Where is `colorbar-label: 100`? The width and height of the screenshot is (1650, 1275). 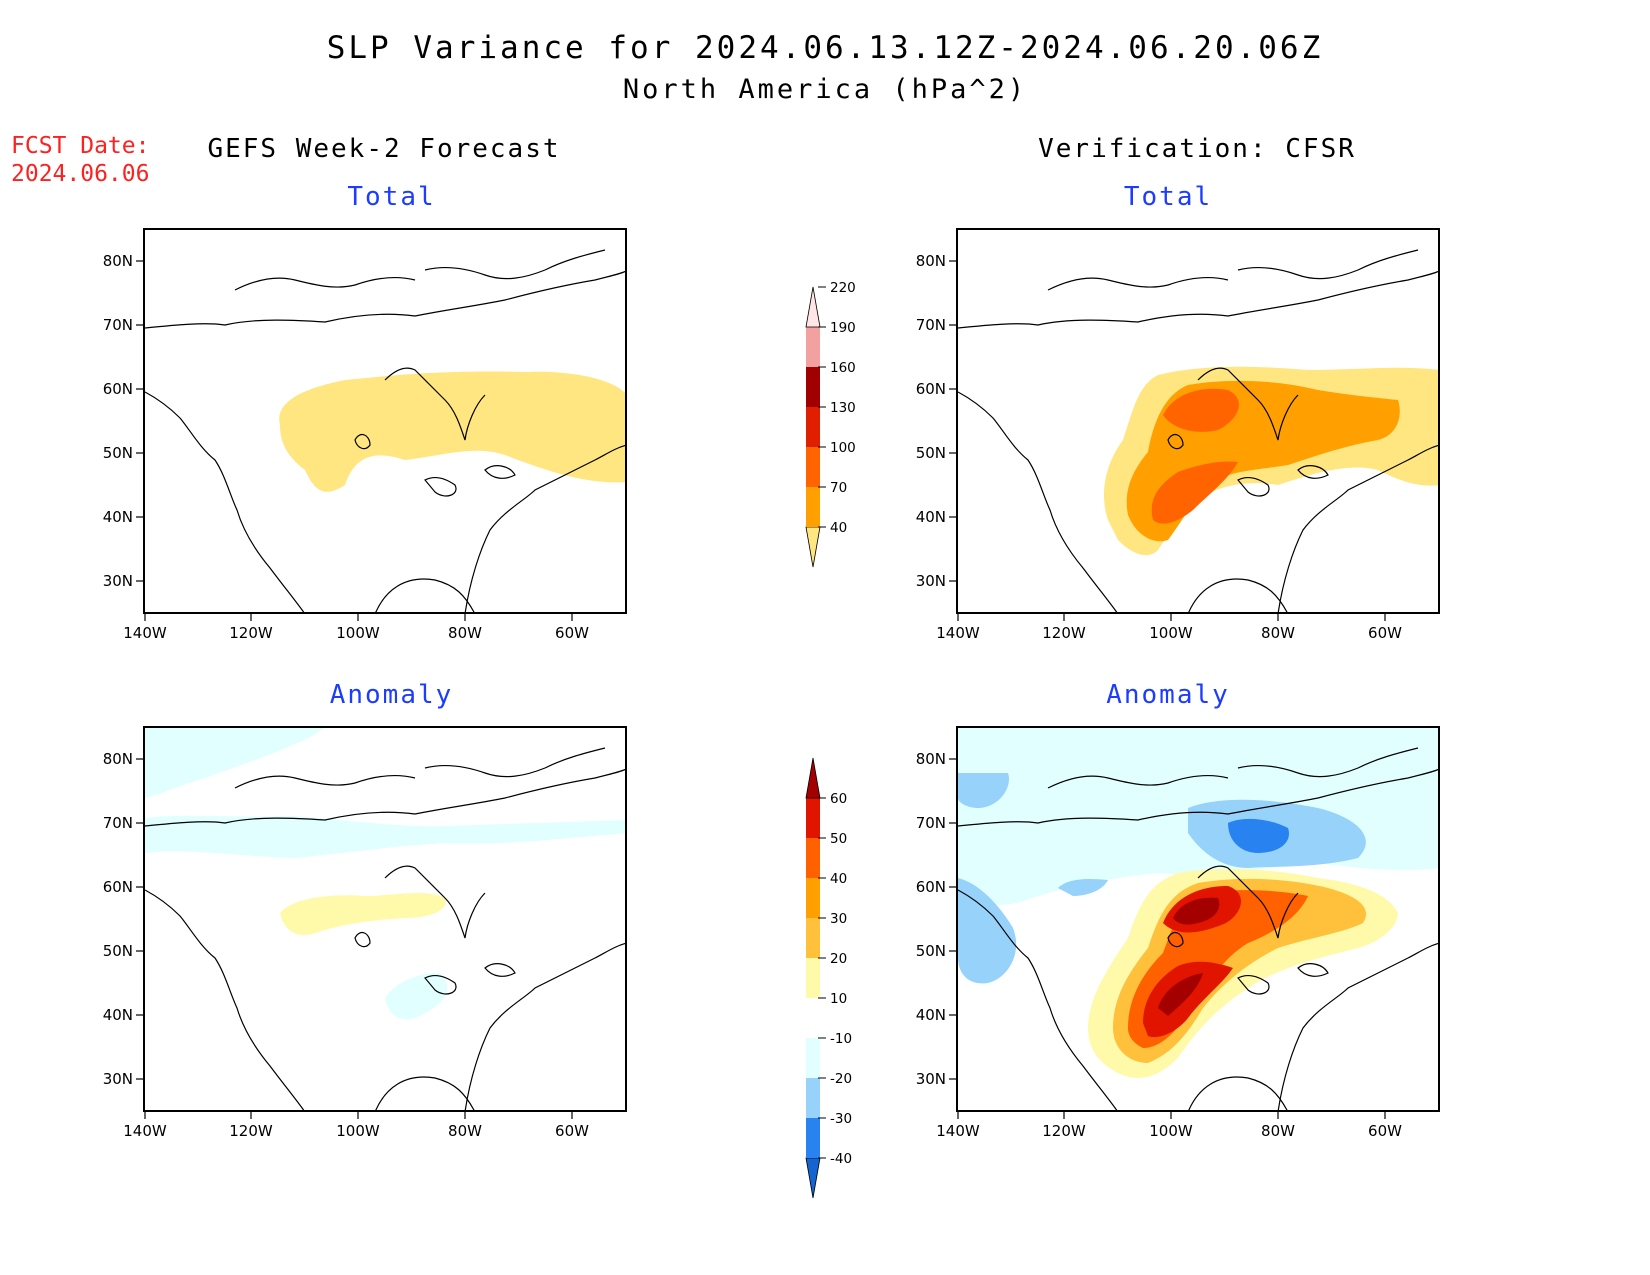 colorbar-label: 100 is located at coordinates (843, 448).